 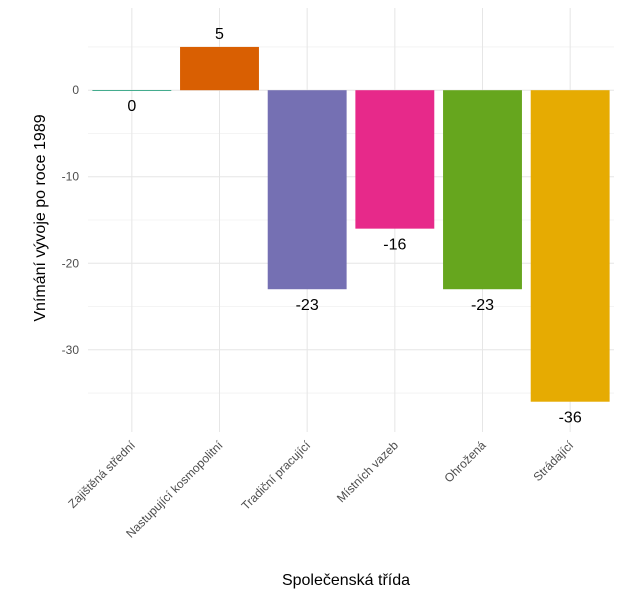 What do you see at coordinates (367, 471) in the screenshot?
I see `x-tick-label: Místních vazeb` at bounding box center [367, 471].